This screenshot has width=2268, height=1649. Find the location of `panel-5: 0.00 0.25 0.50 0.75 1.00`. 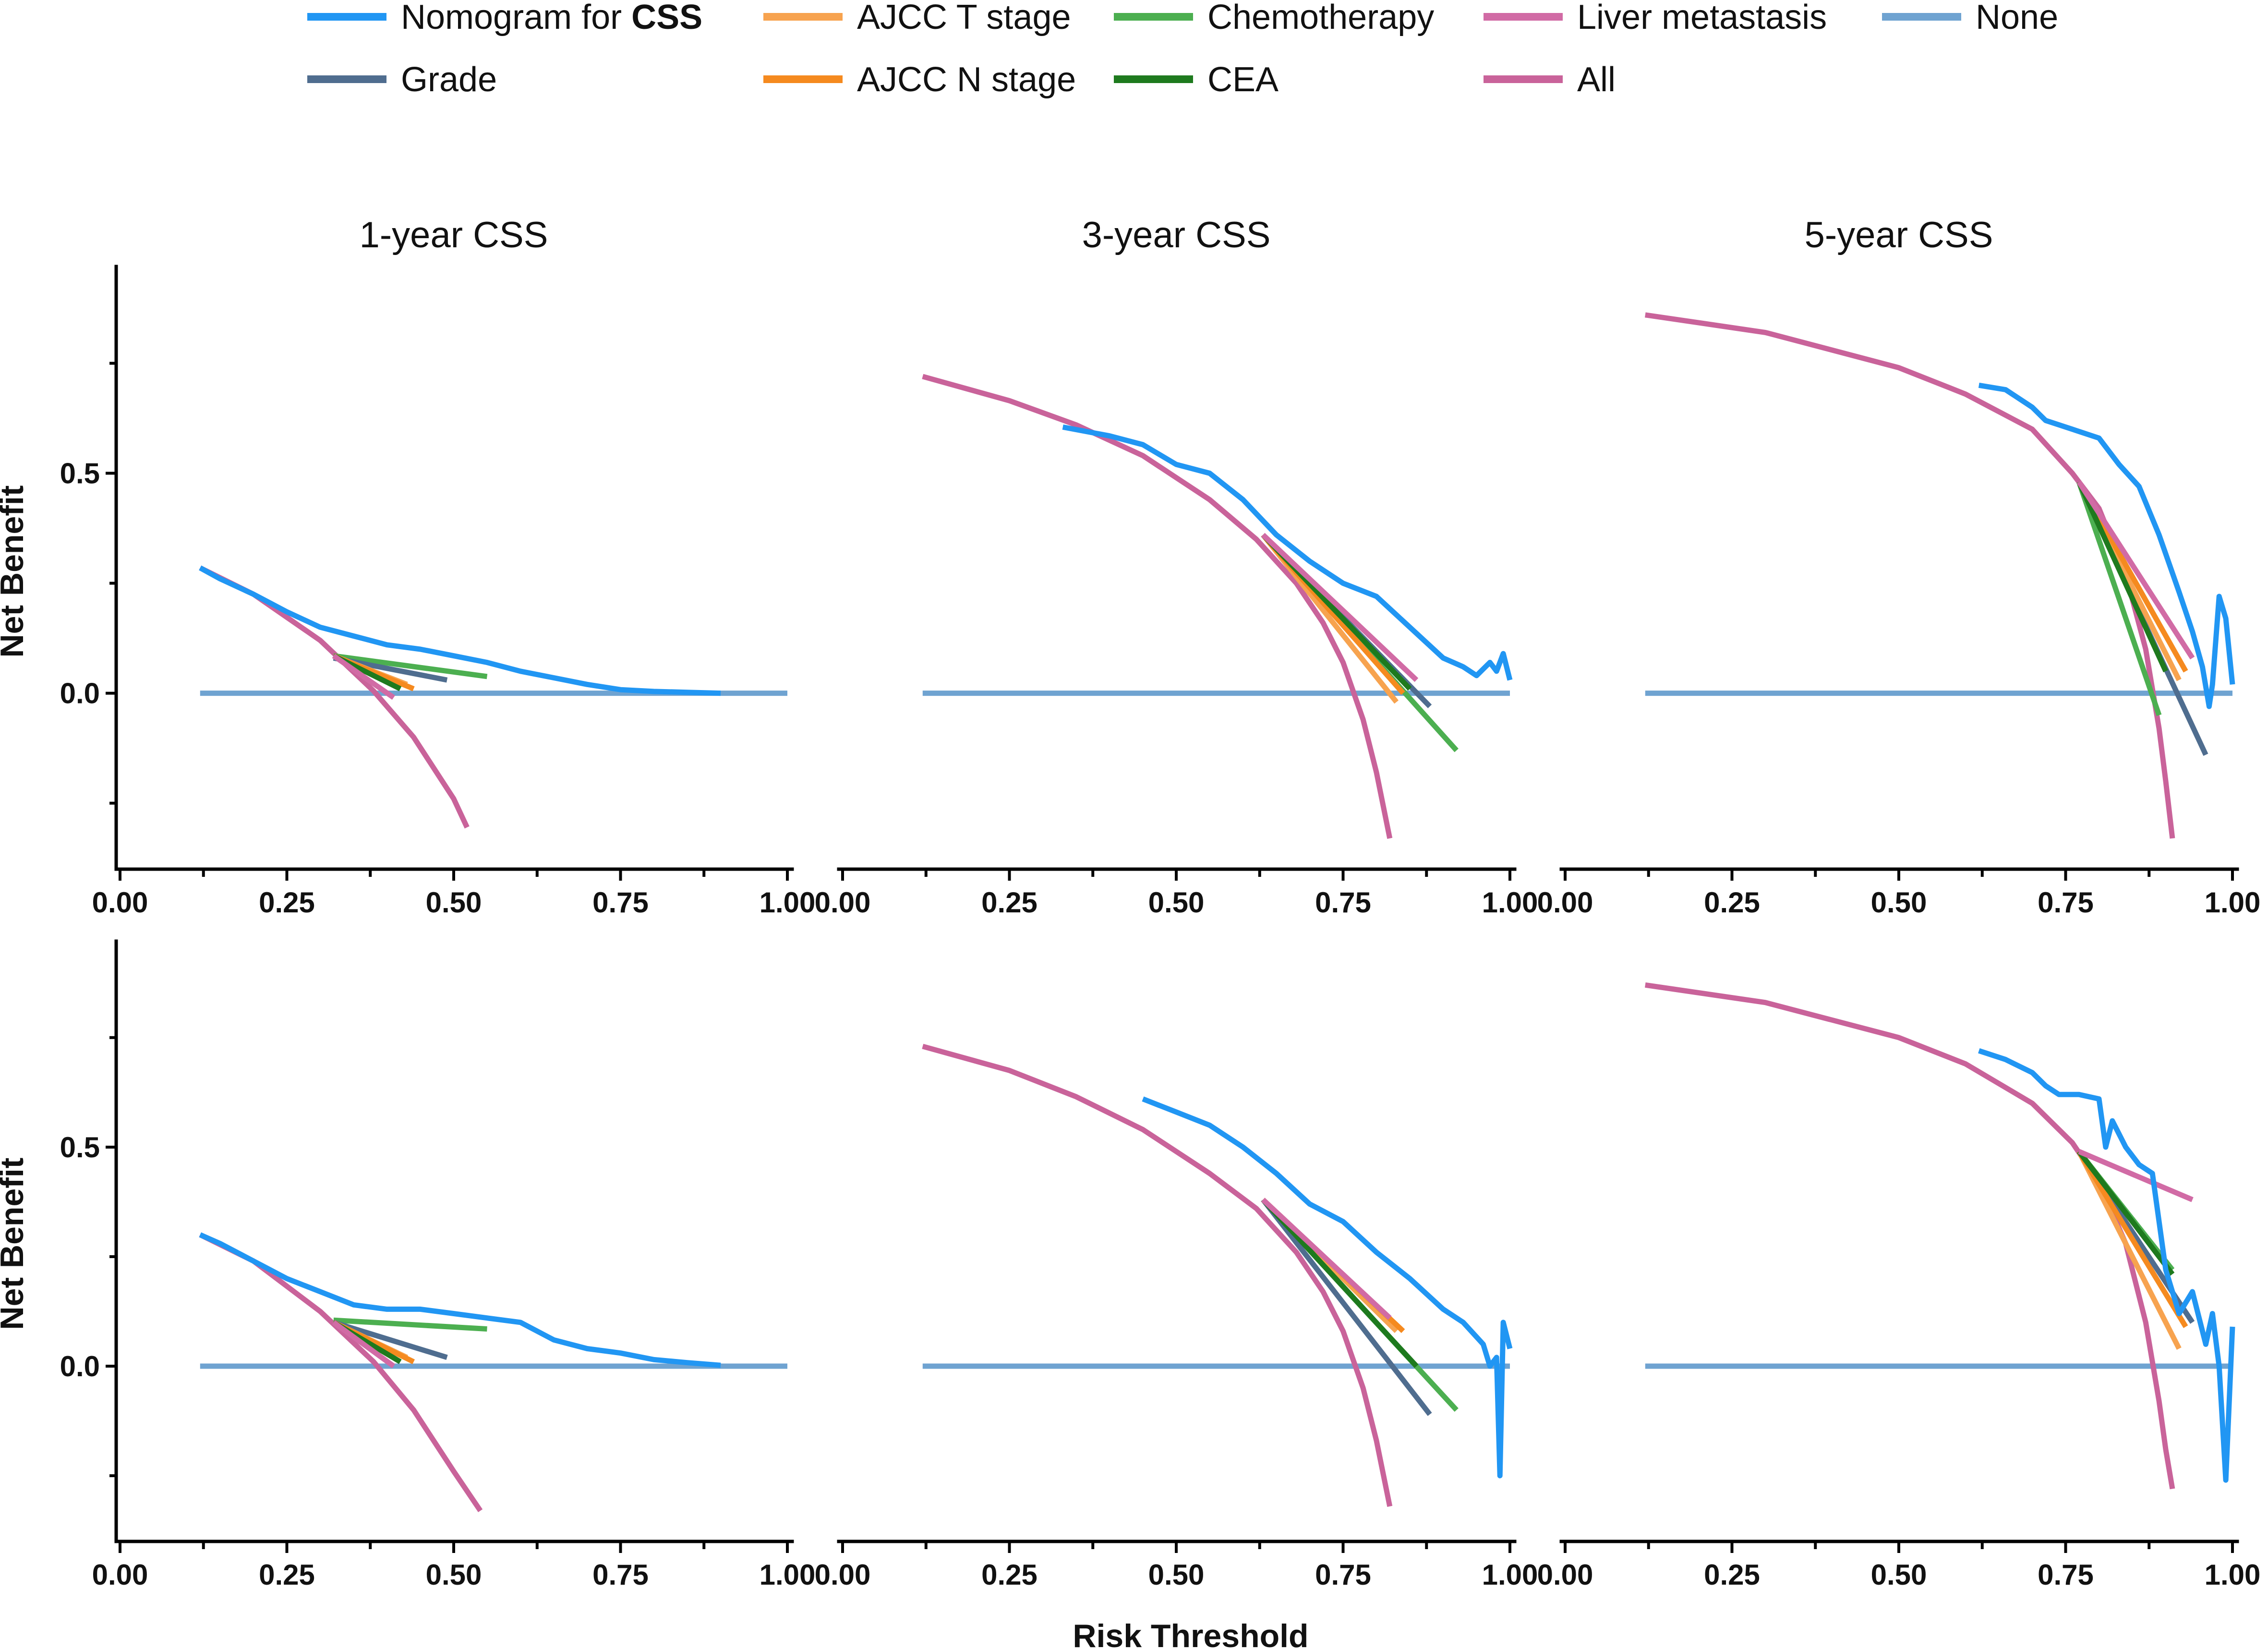

panel-5: 0.00 0.25 0.50 0.75 1.00 is located at coordinates (1176, 1317).